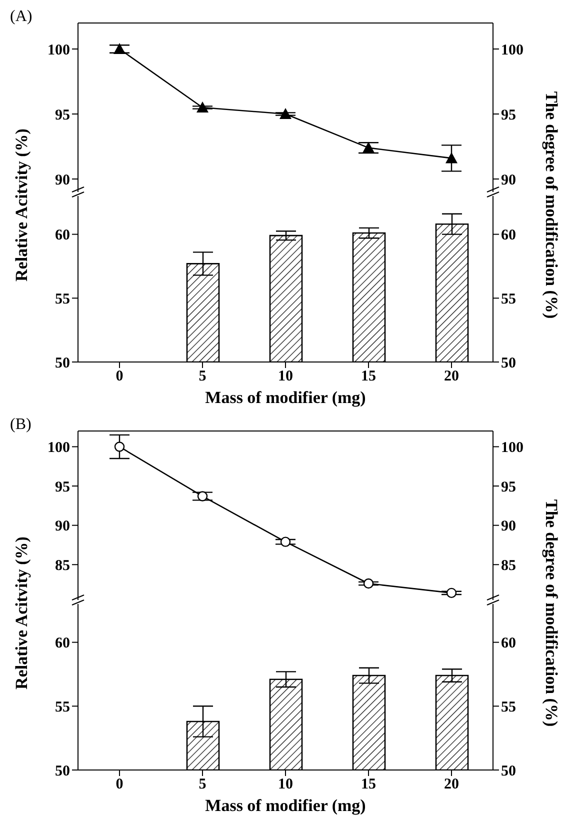  I want to click on y2-tick-label: 85, so click(508, 566).